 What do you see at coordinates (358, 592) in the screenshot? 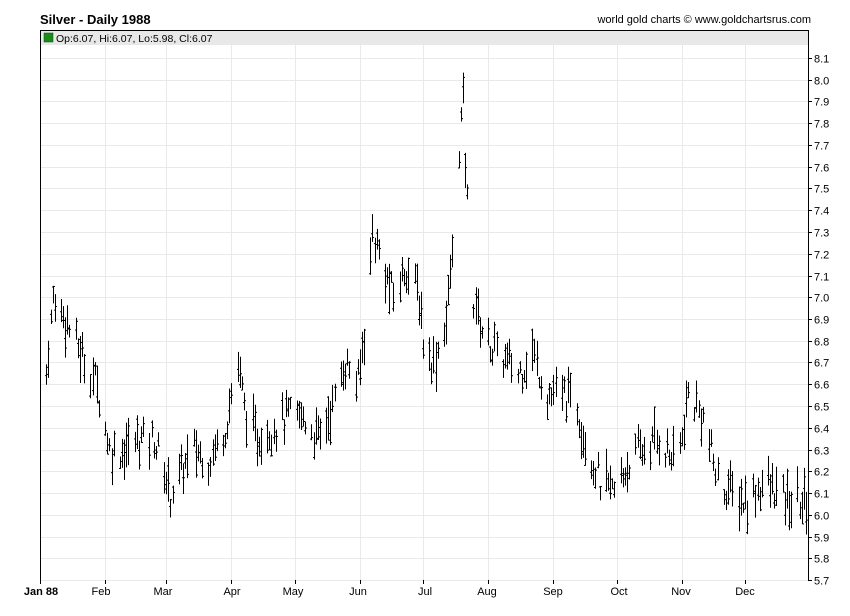
I see `x-tick-label: Jun` at bounding box center [358, 592].